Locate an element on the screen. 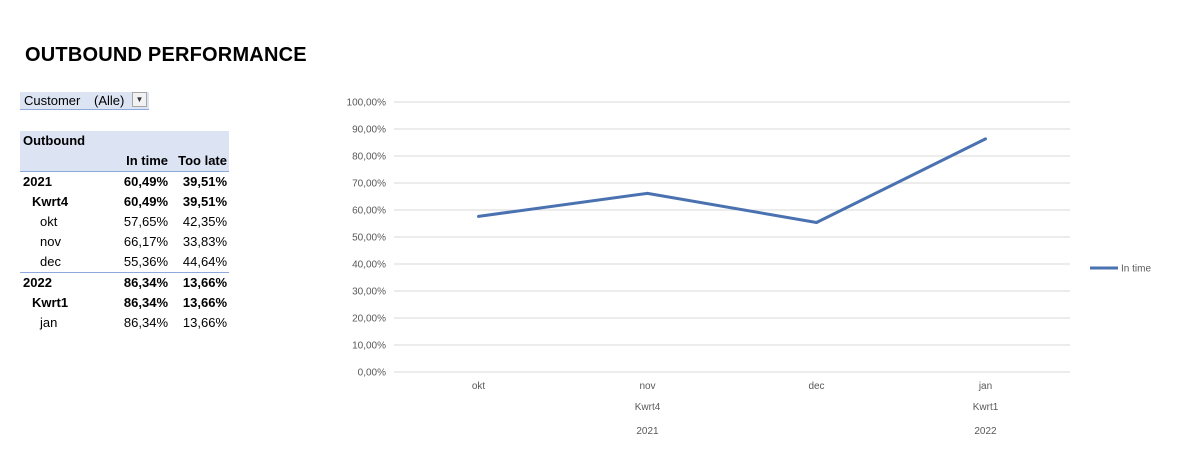  pivot-row-year: 2022 86,34% 13,66% is located at coordinates (124, 282).